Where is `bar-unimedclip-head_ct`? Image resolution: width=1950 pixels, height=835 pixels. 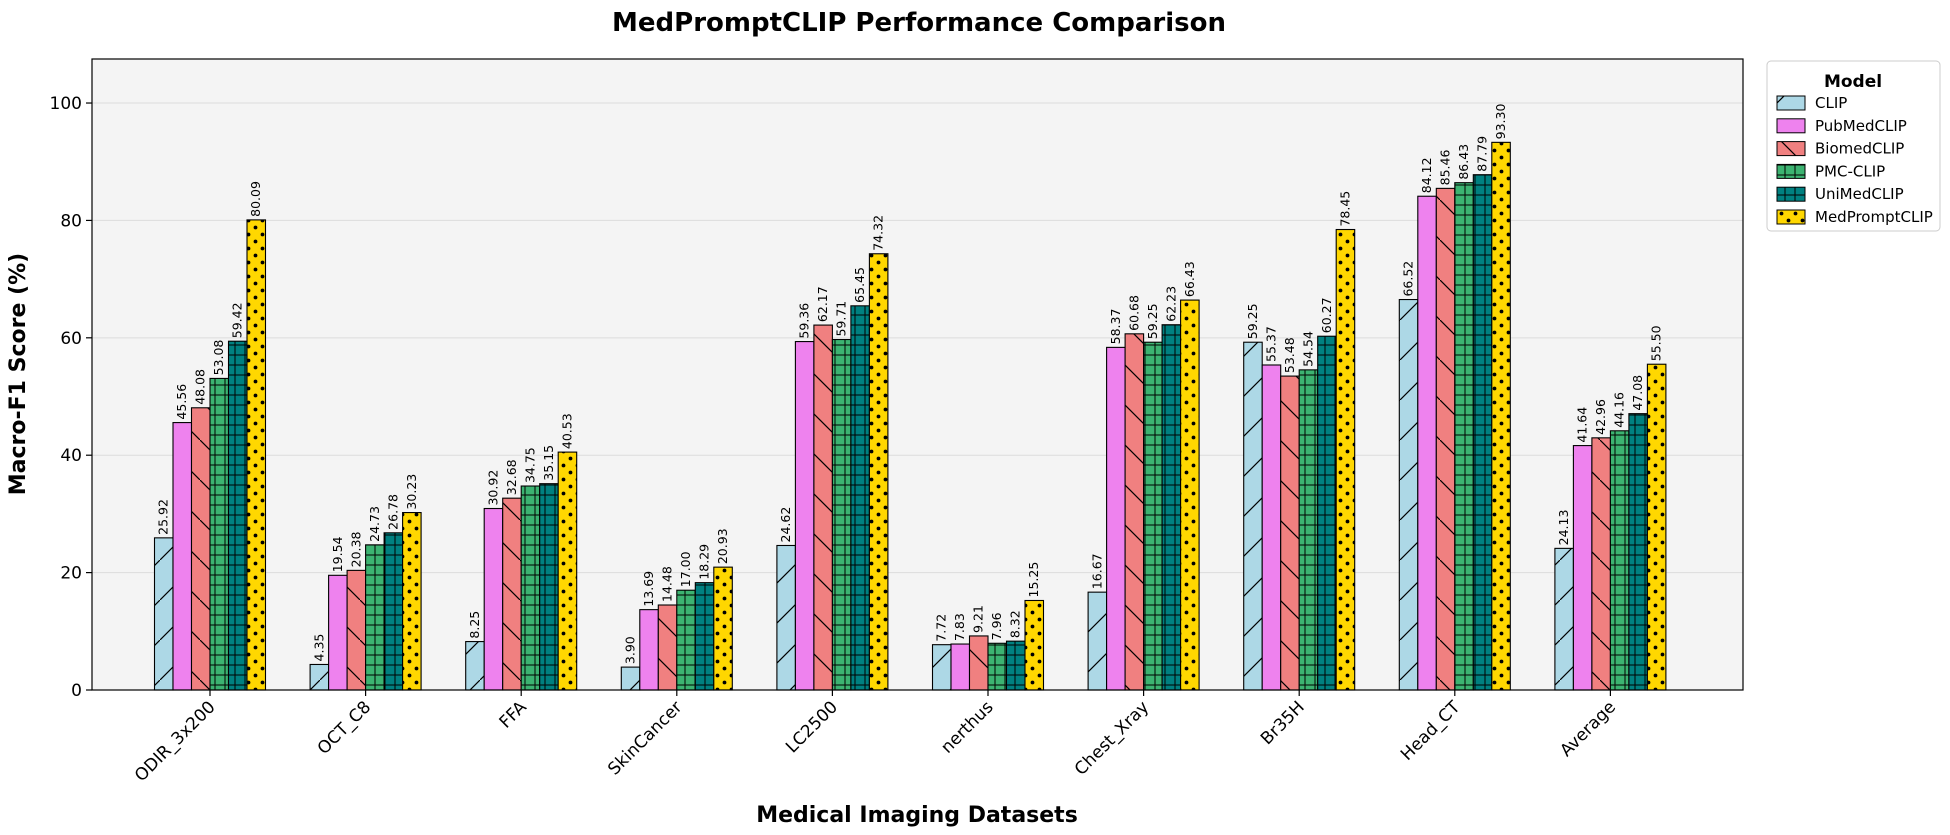 bar-unimedclip-head_ct is located at coordinates (1482, 432).